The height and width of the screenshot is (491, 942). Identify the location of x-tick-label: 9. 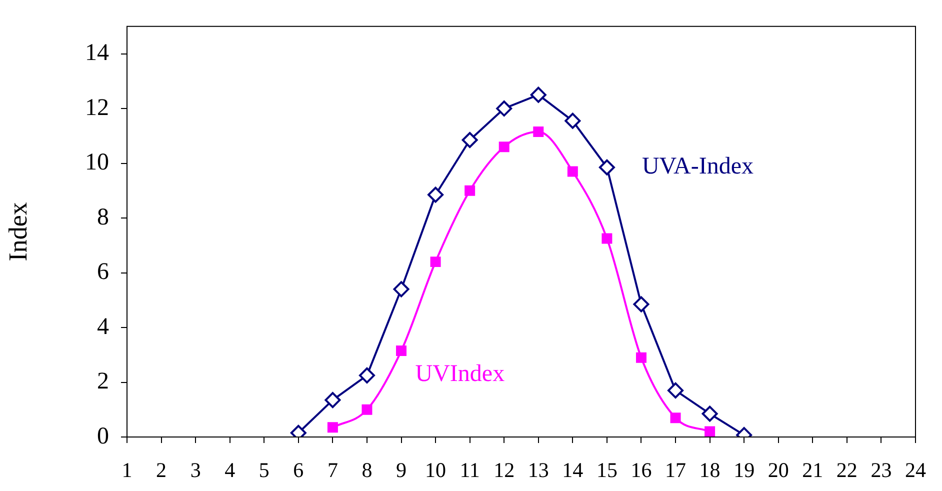
(401, 470).